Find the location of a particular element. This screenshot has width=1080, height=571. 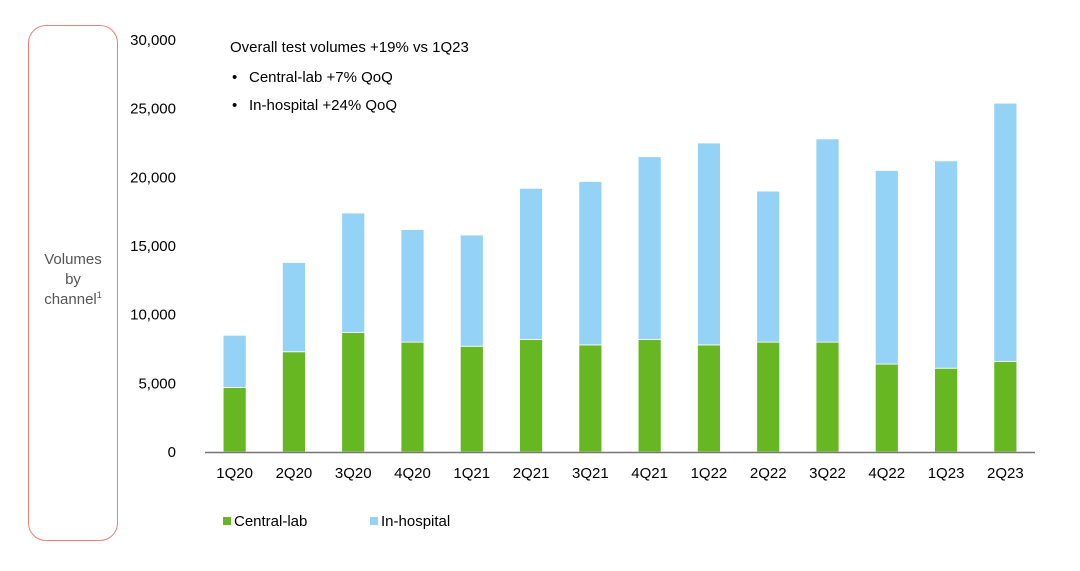

x-tick-label: 2Q22 is located at coordinates (768, 473).